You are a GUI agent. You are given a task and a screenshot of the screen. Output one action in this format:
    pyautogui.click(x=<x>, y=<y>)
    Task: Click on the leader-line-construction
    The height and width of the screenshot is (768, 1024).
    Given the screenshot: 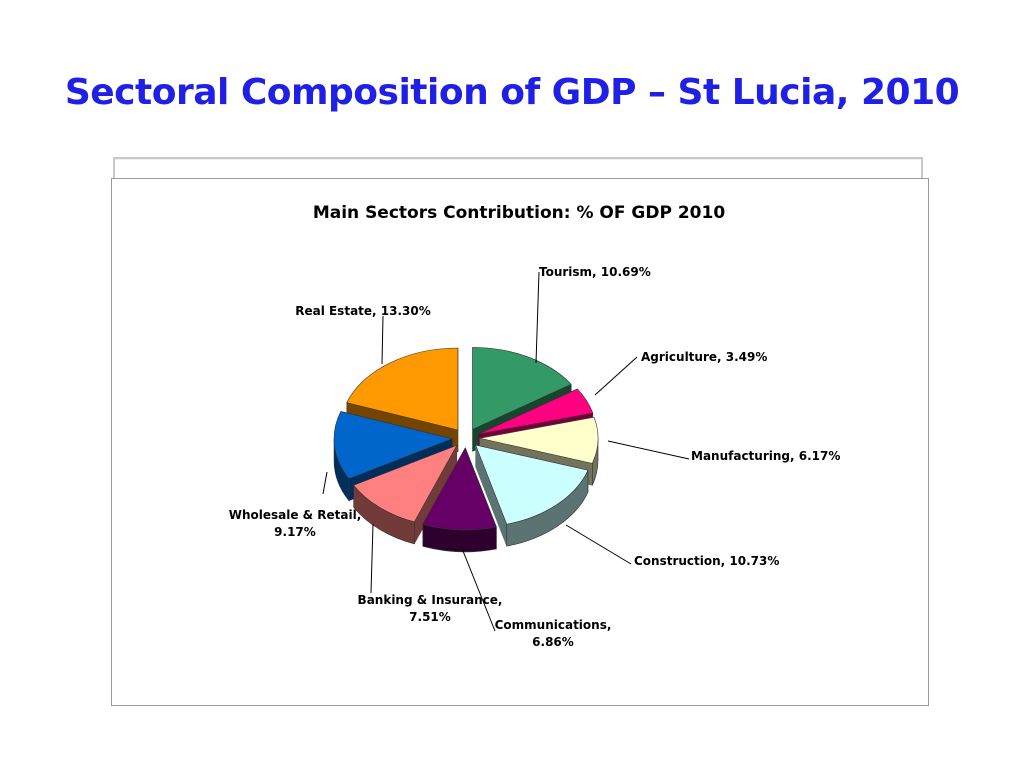 What is the action you would take?
    pyautogui.click(x=598, y=544)
    